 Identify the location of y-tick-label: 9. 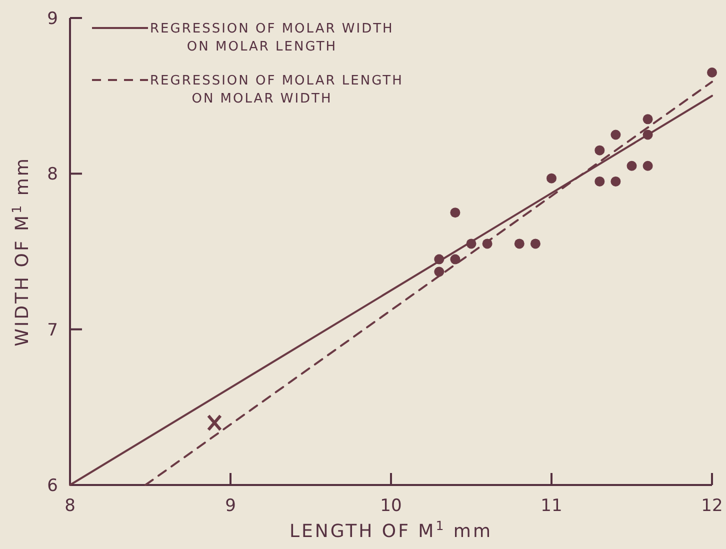
(52, 18).